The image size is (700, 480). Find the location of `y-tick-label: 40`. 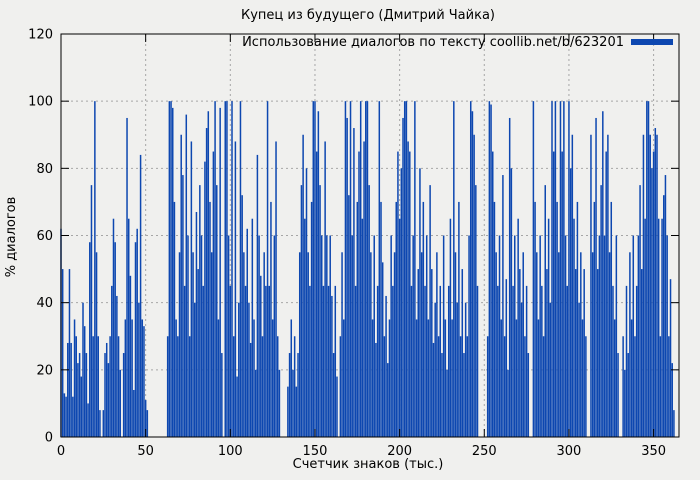

y-tick-label: 40 is located at coordinates (44, 303).